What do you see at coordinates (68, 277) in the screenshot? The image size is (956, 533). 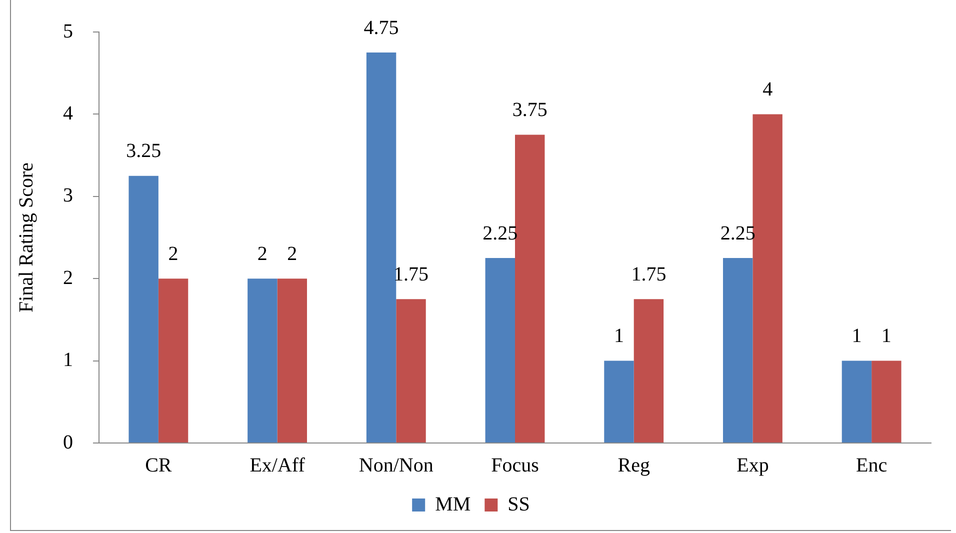 I see `y-tick-label: 2` at bounding box center [68, 277].